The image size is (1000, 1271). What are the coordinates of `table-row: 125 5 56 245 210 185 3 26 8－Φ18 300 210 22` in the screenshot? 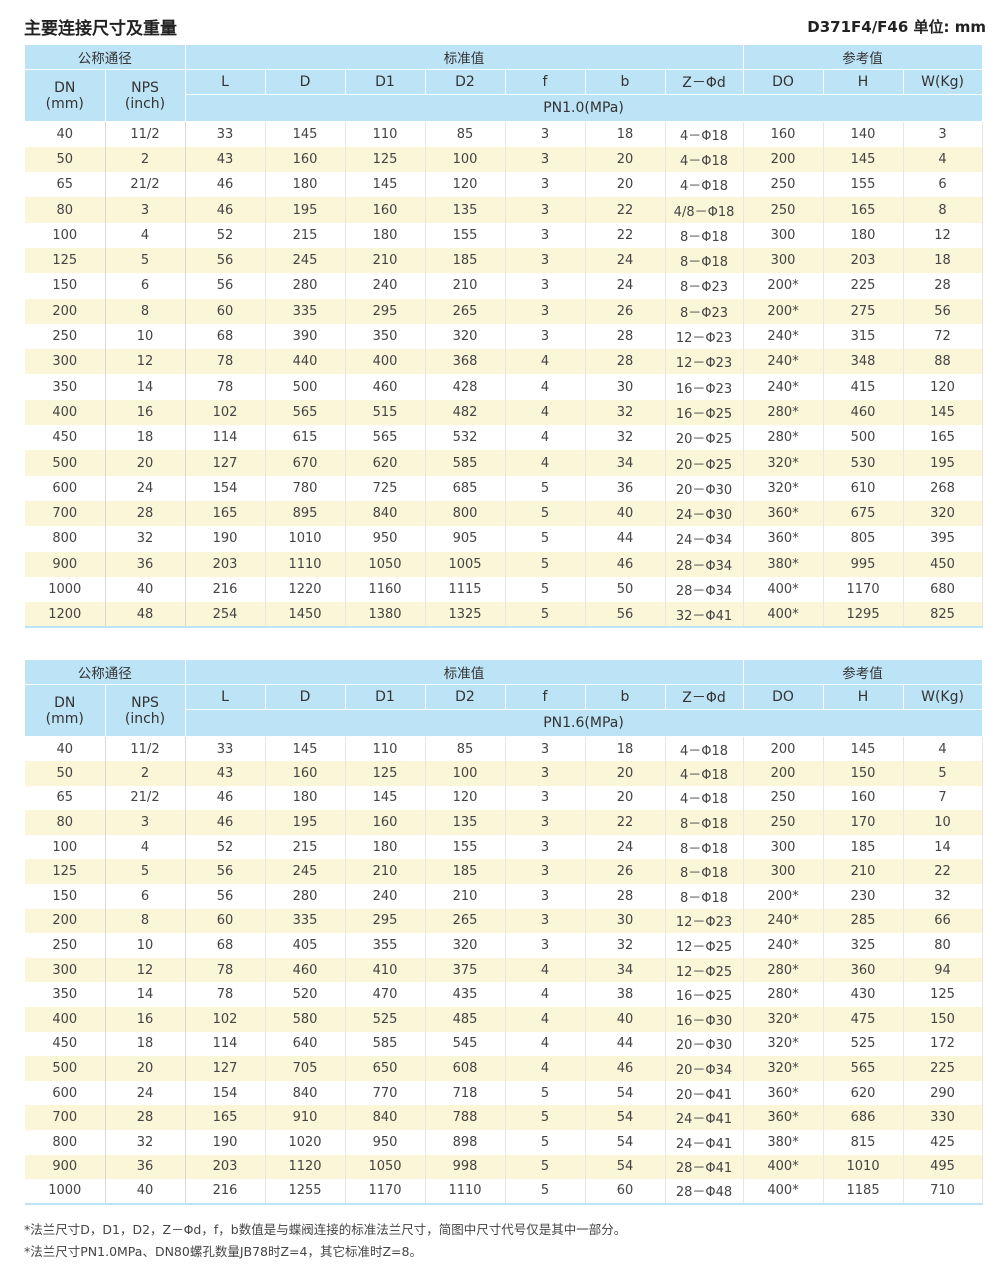 It's located at (504, 872).